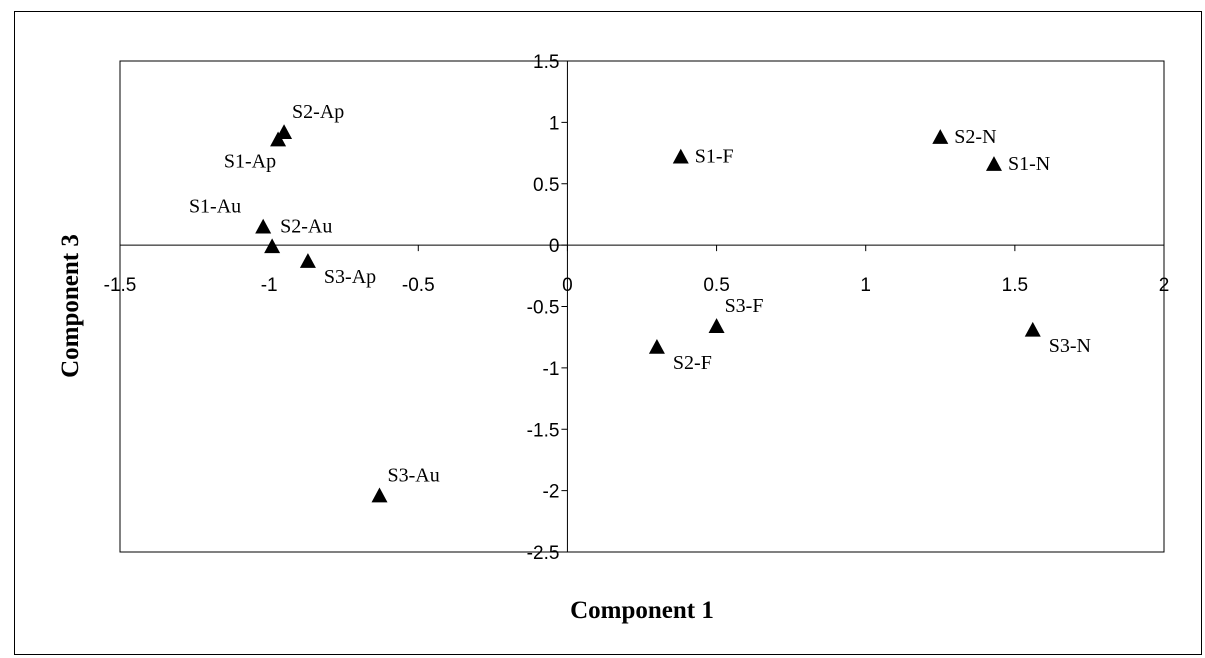 The image size is (1205, 658). Describe the element at coordinates (551, 492) in the screenshot. I see `y-tick-label: -2` at that location.